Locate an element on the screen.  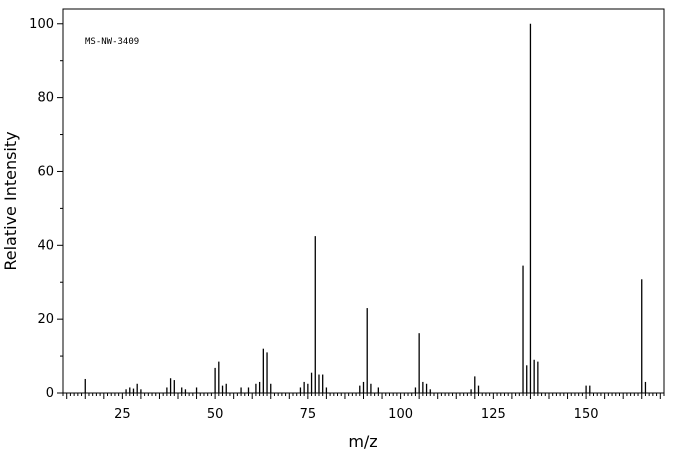
x-tick-label: 50 is located at coordinates (215, 414).